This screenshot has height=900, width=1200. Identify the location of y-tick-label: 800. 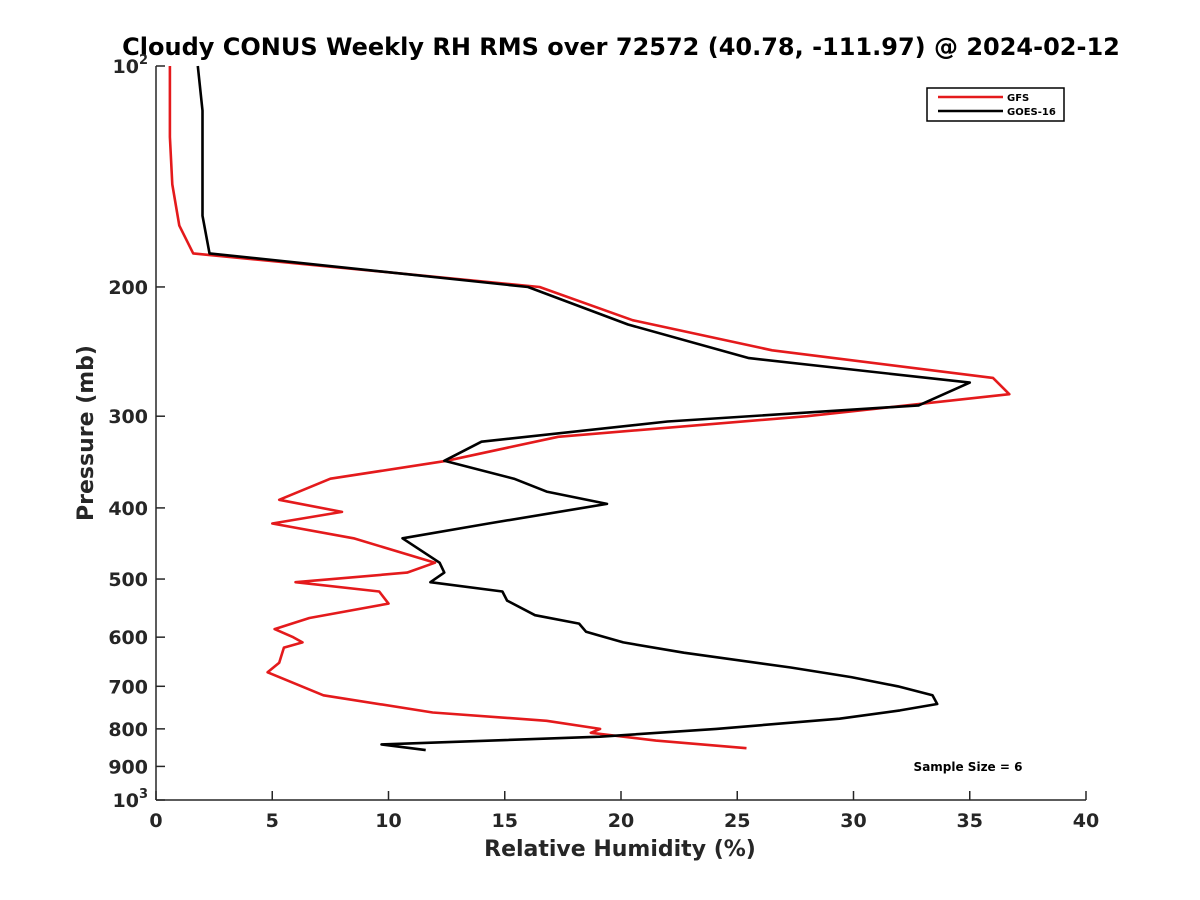
(128, 730).